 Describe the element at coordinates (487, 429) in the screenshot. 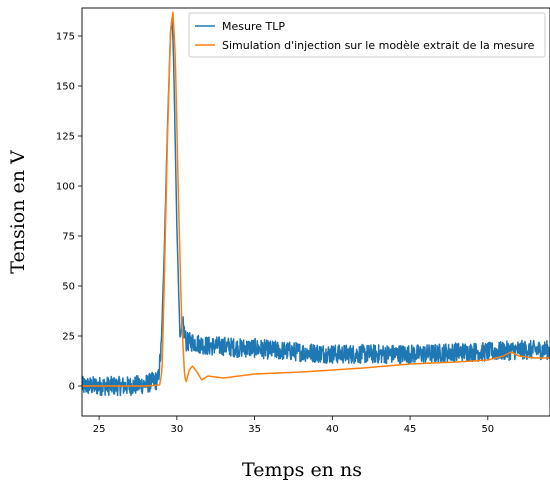

I see `x-tick-label: 50` at that location.